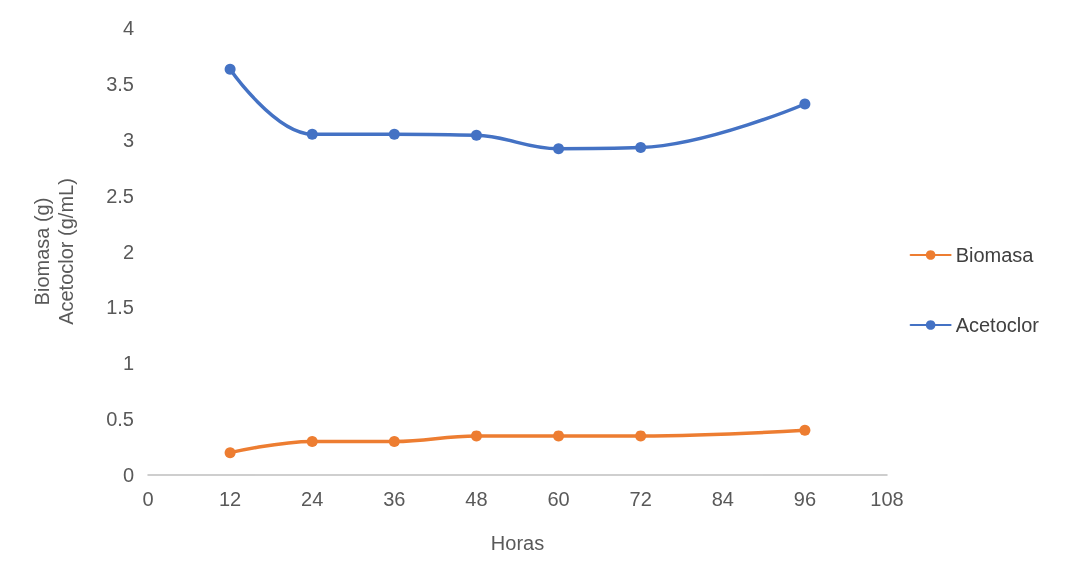 The image size is (1072, 580). What do you see at coordinates (120, 83) in the screenshot?
I see `y-tick-label: 3.5` at bounding box center [120, 83].